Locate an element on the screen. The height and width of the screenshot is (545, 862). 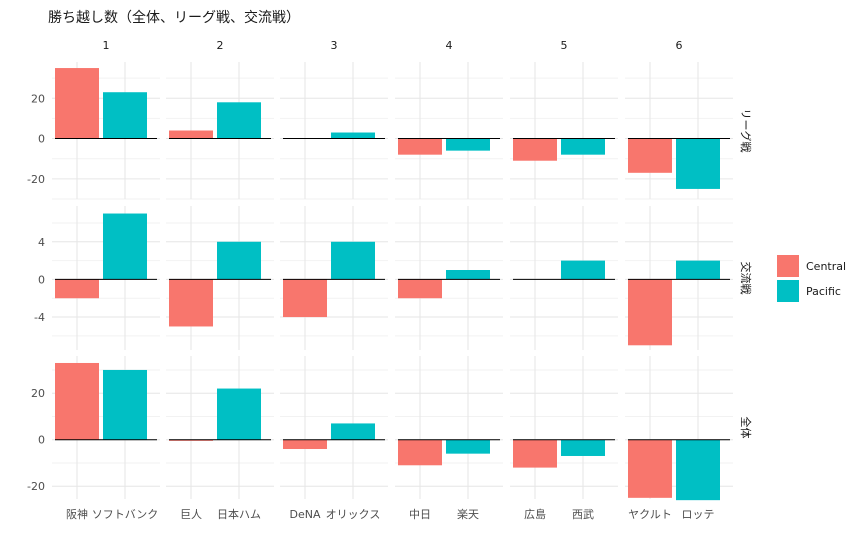
row-strip-label: リーグ戦 is located at coordinates (746, 131).